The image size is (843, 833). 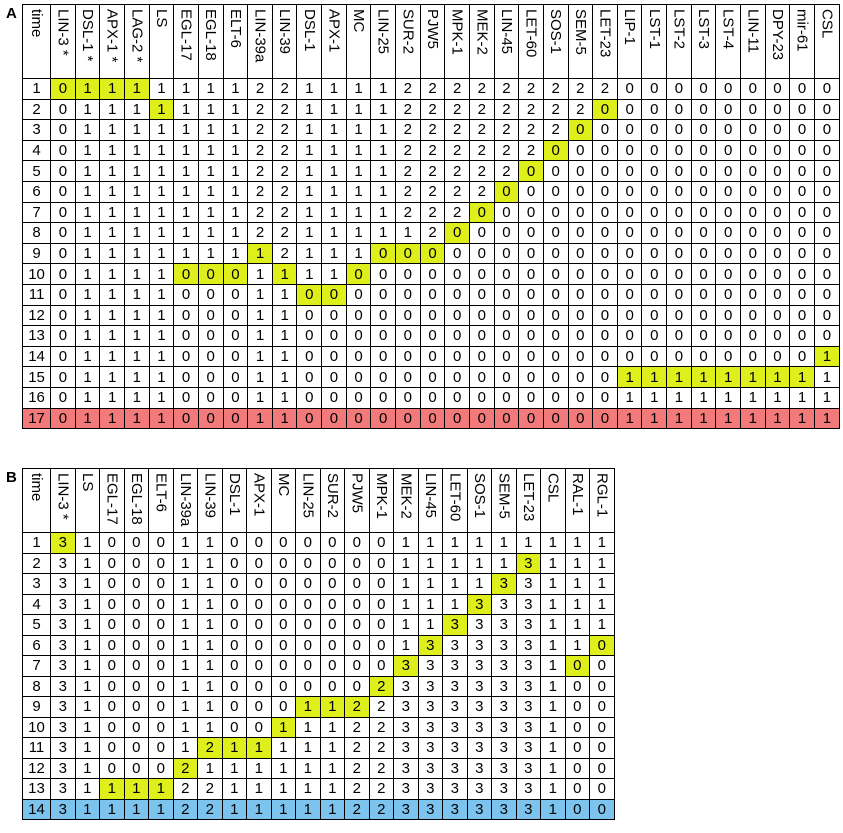 What do you see at coordinates (36, 666) in the screenshot?
I see `time-cell: 7` at bounding box center [36, 666].